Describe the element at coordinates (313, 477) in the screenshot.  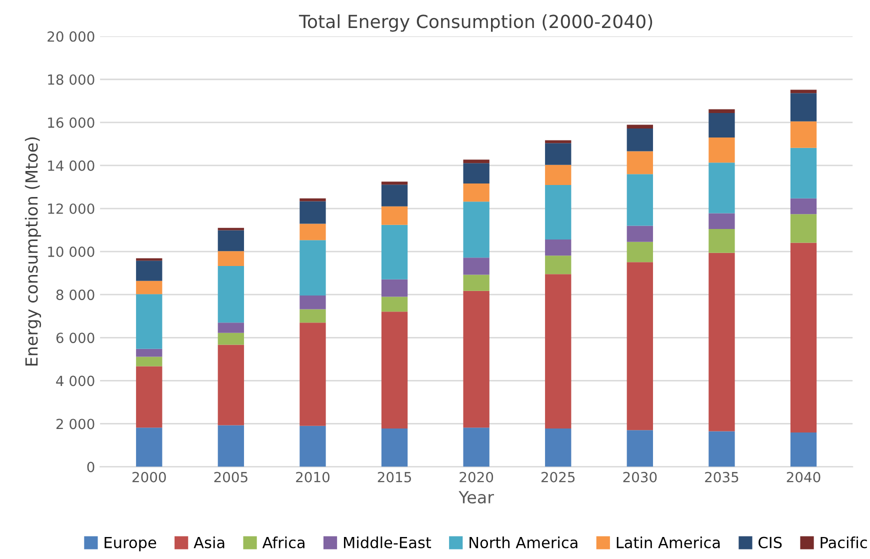
I see `x-tick-label: 2010` at that location.